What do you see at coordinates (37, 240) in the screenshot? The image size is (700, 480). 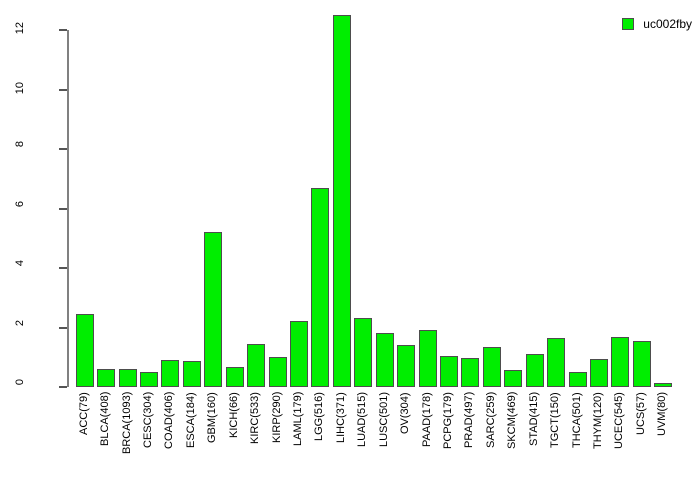 I see `y-axis: 0 2 4 6 8 10 12` at bounding box center [37, 240].